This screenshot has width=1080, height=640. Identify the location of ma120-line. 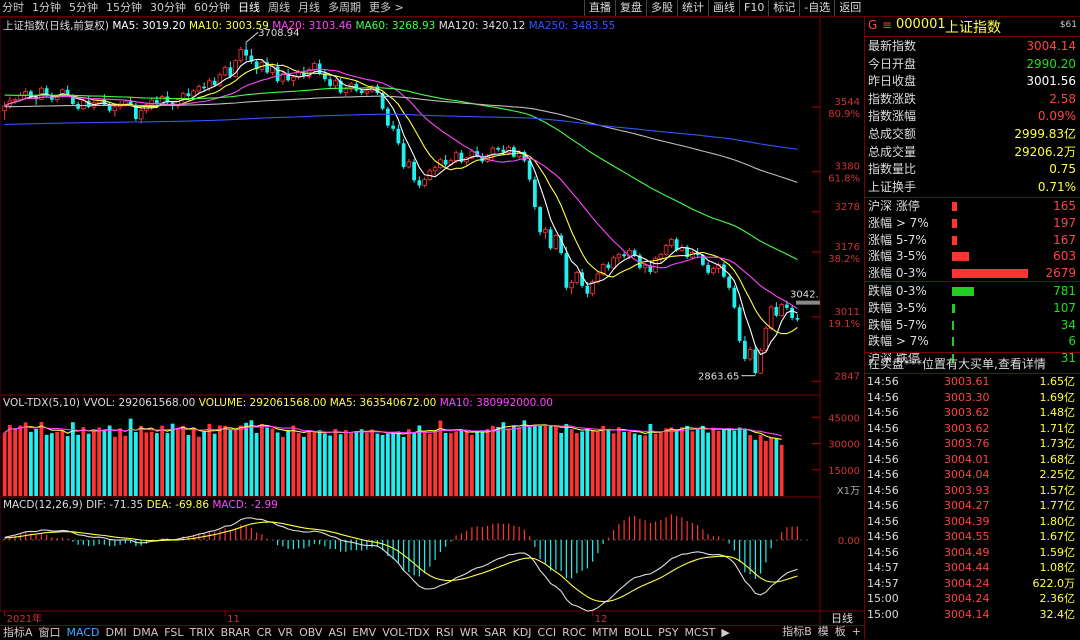
(401, 139).